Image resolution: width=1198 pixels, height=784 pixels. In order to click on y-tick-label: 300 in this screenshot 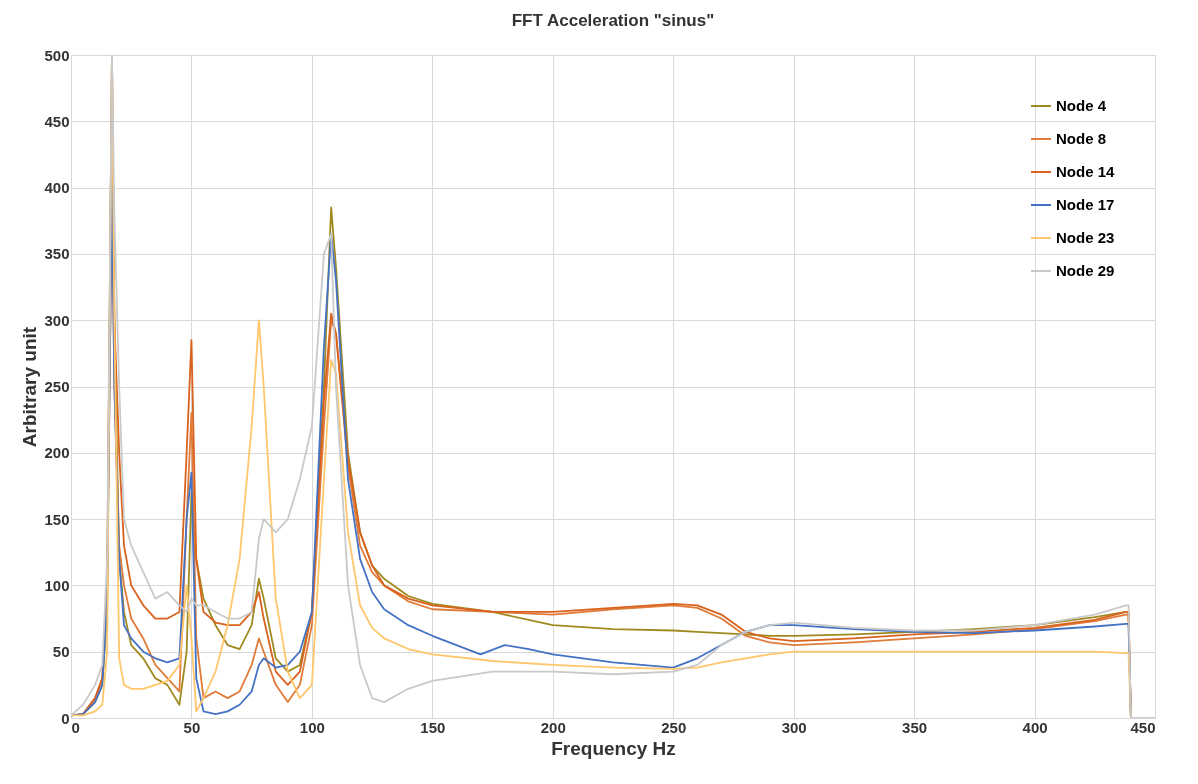, I will do `click(57, 320)`.